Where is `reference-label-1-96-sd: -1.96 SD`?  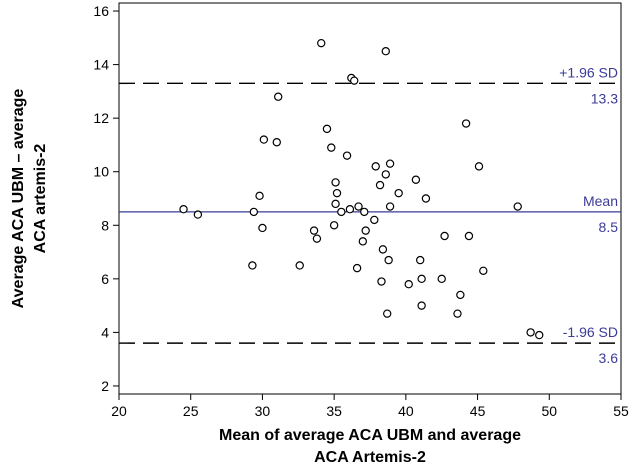 reference-label-1-96-sd: -1.96 SD is located at coordinates (590, 332).